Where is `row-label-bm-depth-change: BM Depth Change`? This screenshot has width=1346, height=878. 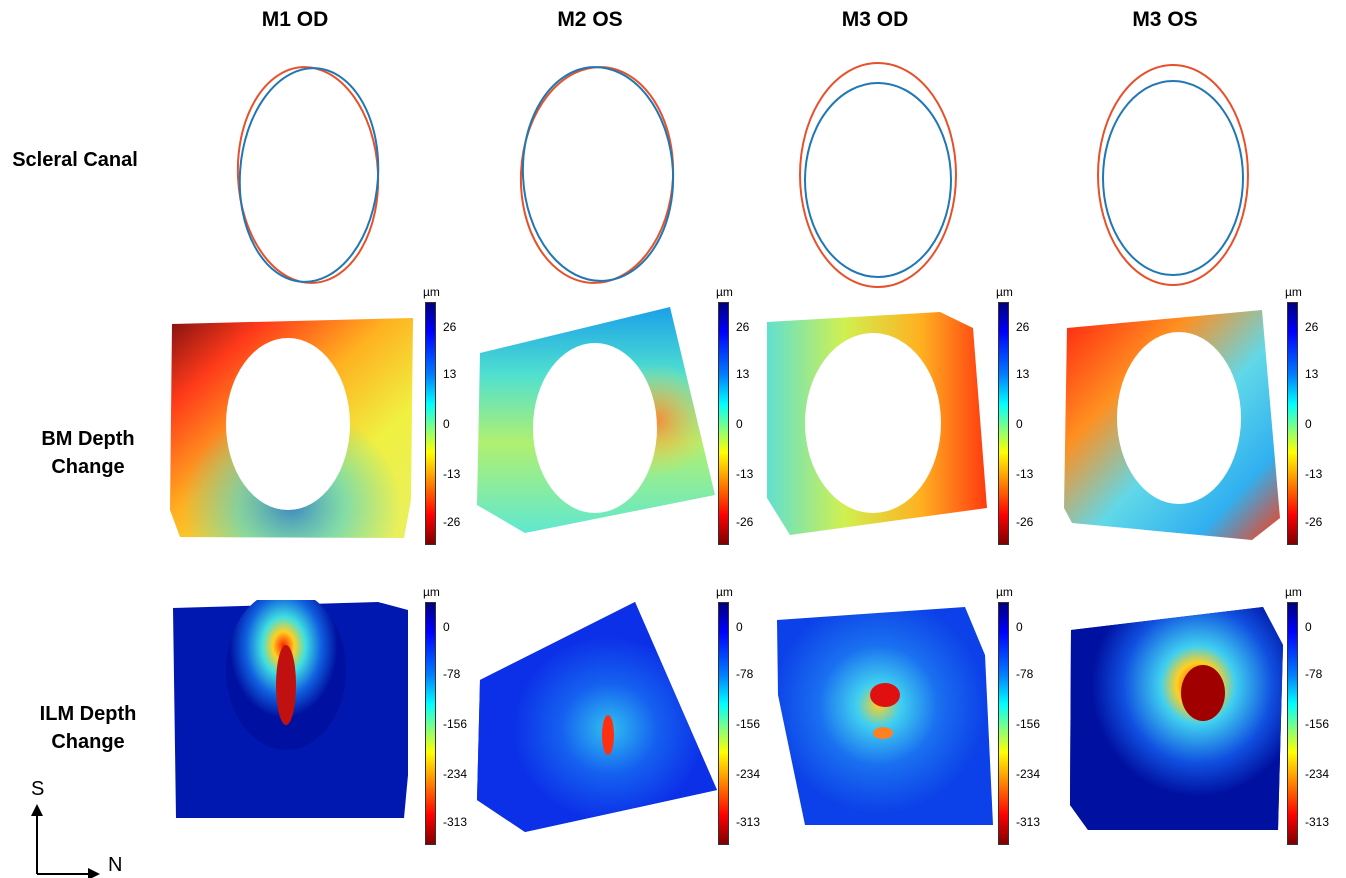
row-label-bm-depth-change: BM Depth Change is located at coordinates (88, 453).